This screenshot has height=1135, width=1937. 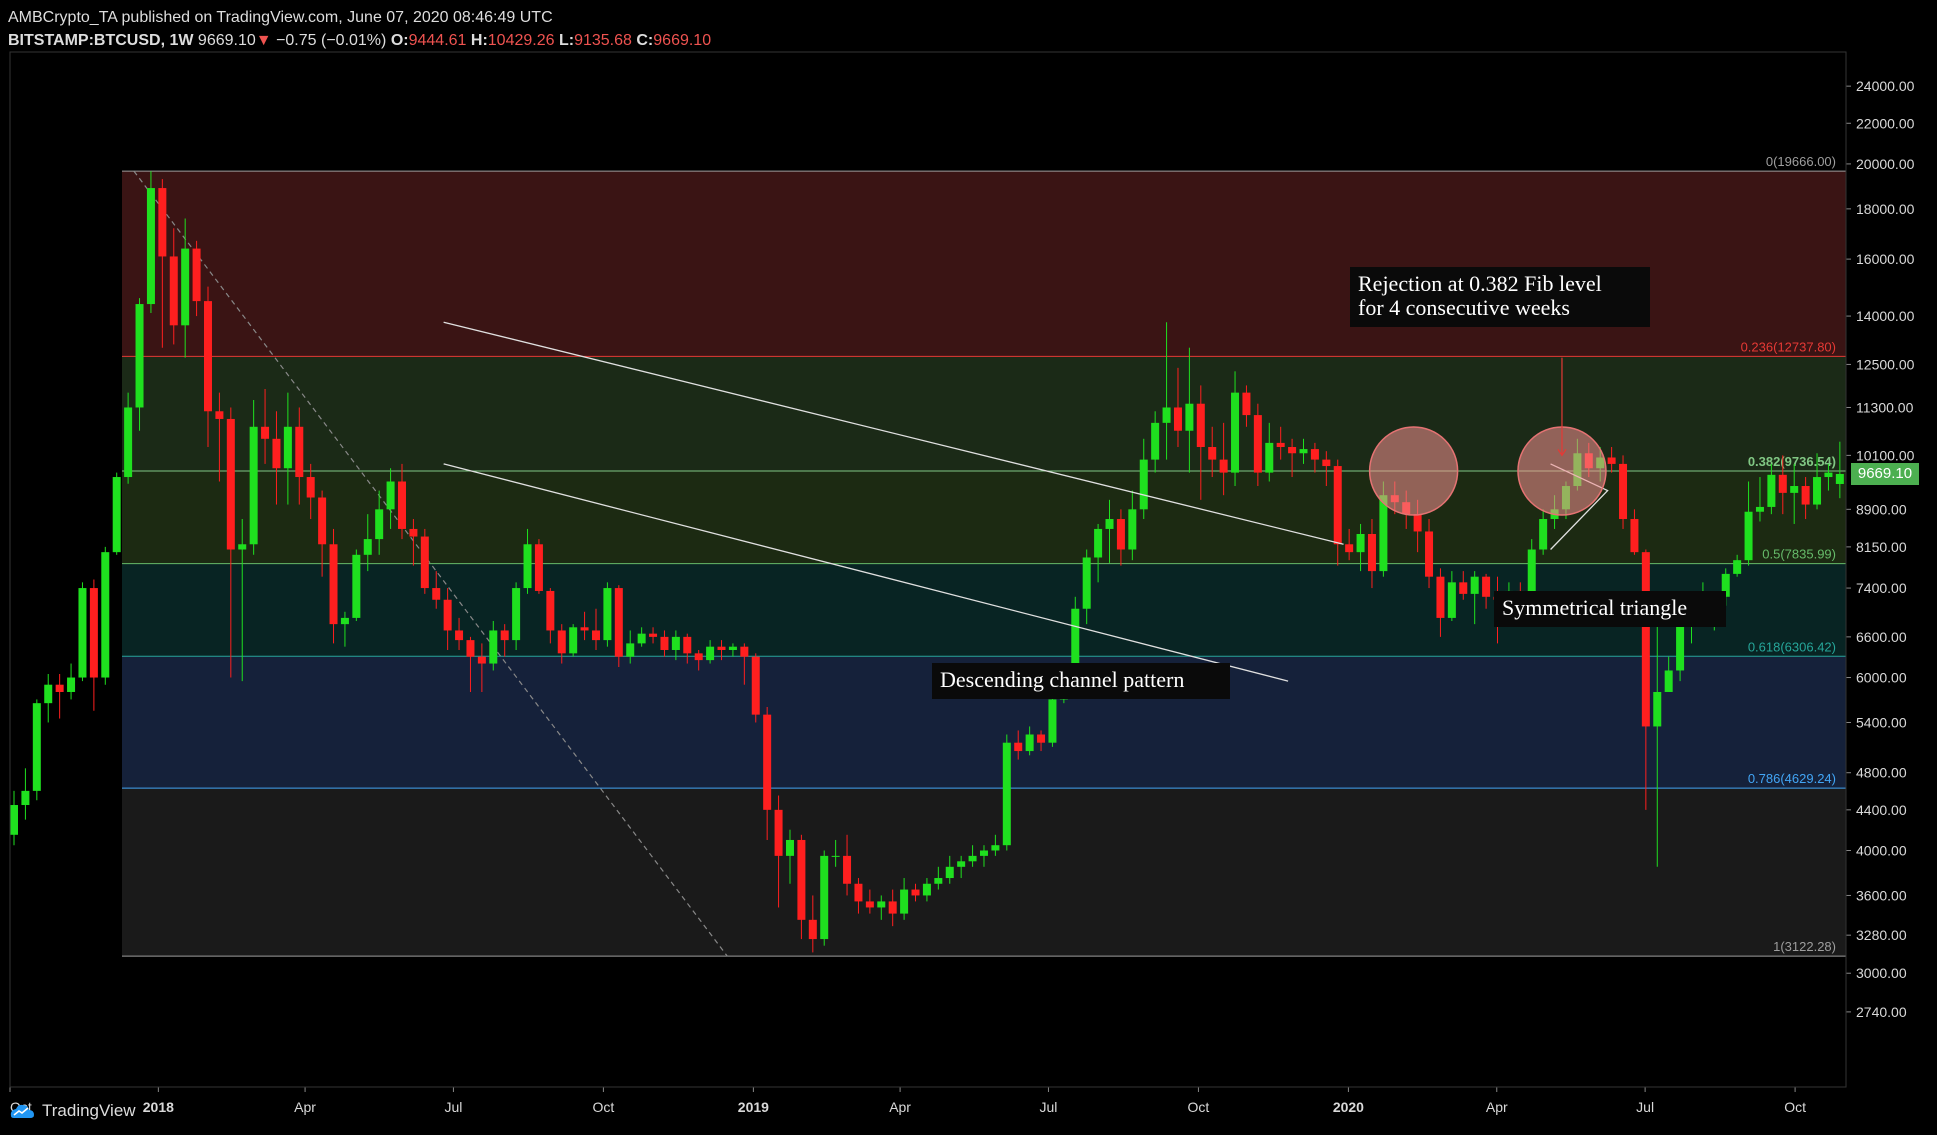 What do you see at coordinates (1885, 123) in the screenshot?
I see `y-axis-tick-label: 22000.00` at bounding box center [1885, 123].